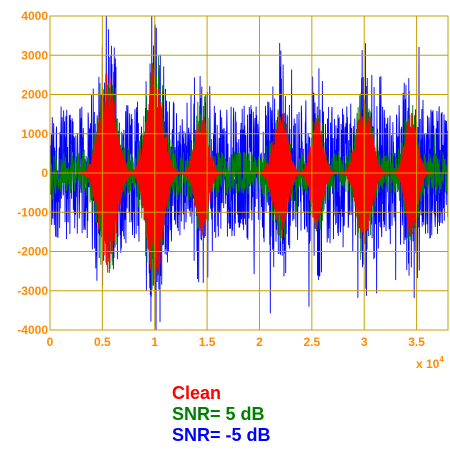  I want to click on legend-entry-snr-5db: SNR= 5 dB, so click(218, 414).